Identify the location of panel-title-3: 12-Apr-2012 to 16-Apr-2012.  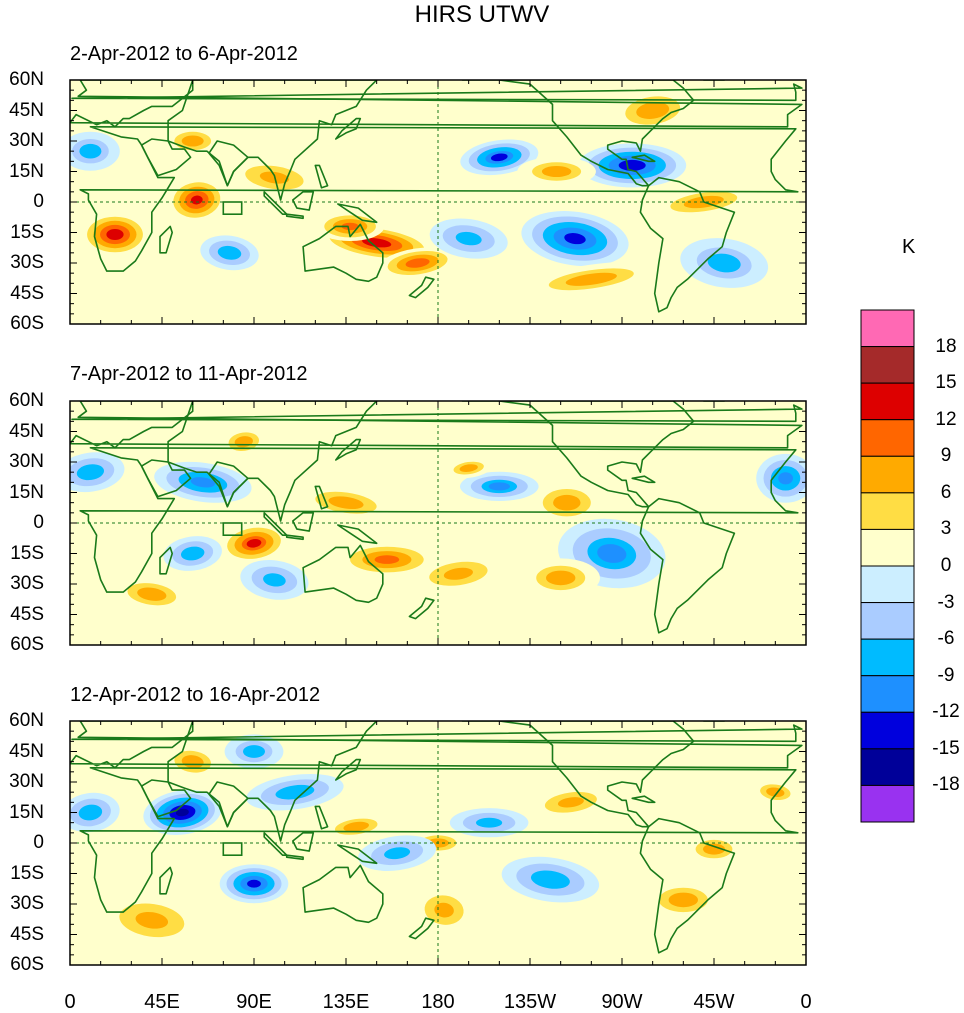
(195, 695).